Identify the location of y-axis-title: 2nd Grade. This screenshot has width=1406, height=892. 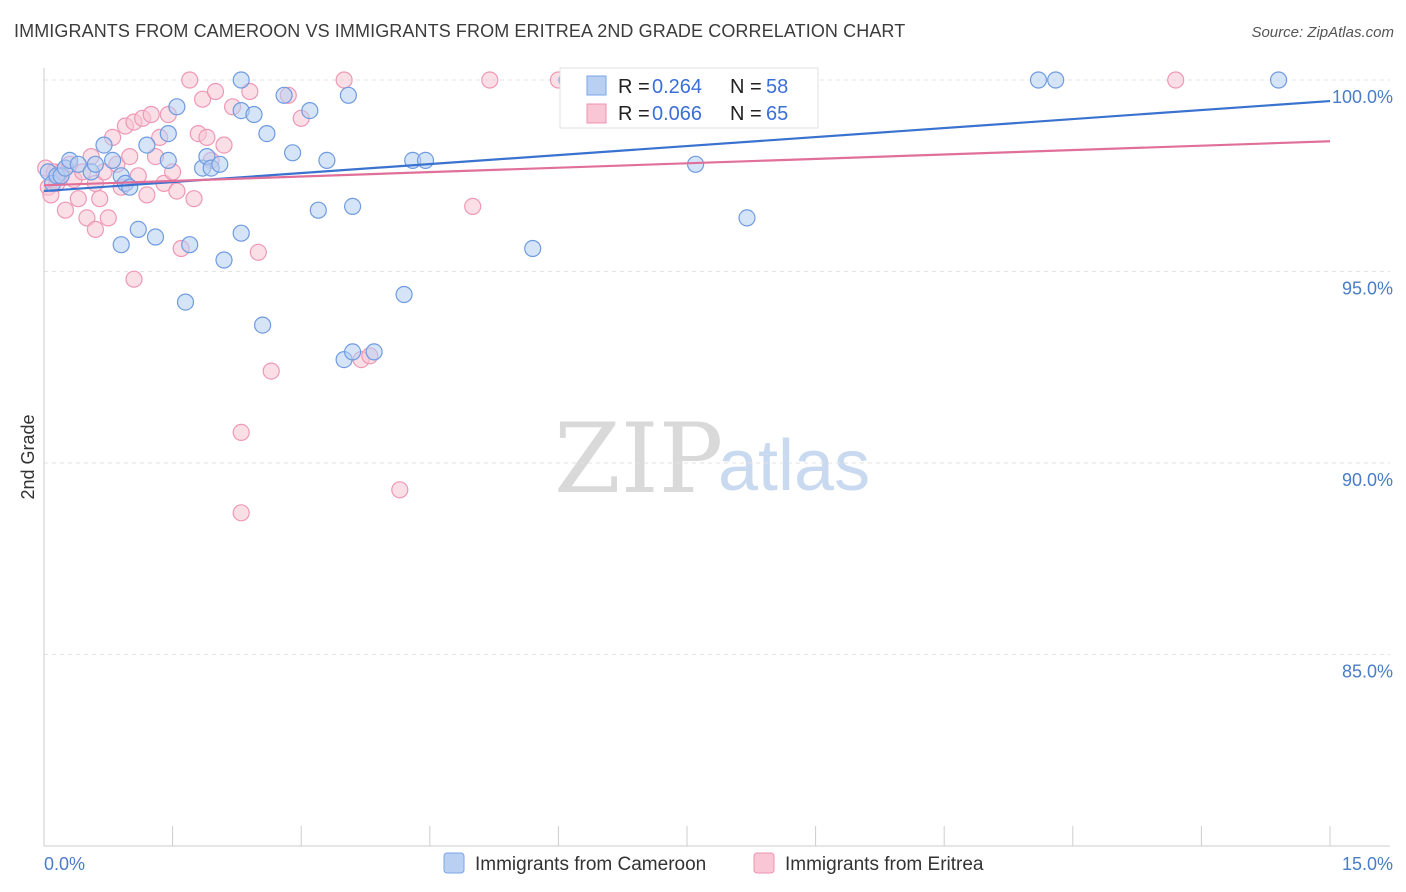
(28, 456).